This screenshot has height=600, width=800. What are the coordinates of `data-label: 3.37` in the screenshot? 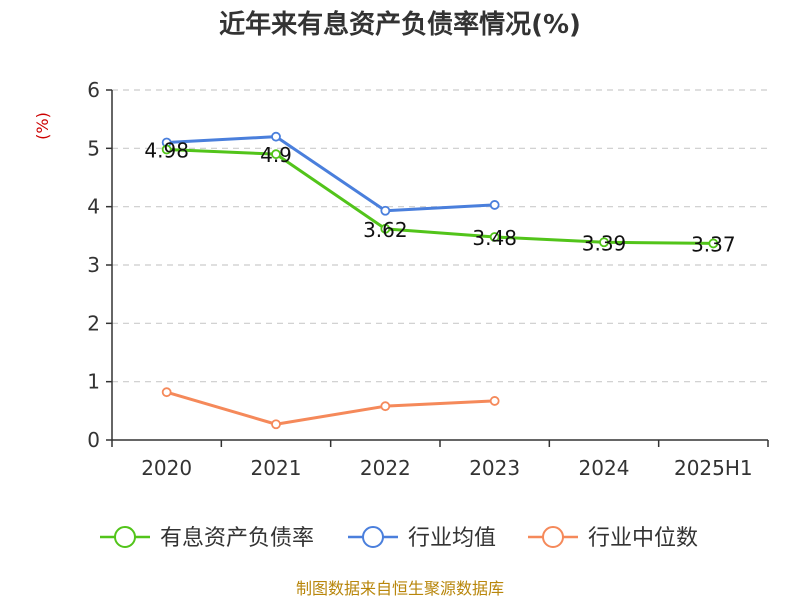 It's located at (713, 244).